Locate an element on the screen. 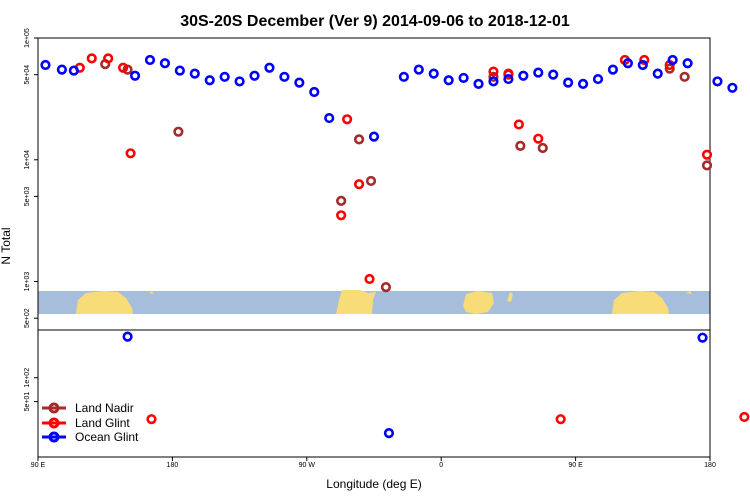 This screenshot has width=750, height=500. legend-marker-land-nadir is located at coordinates (54, 408).